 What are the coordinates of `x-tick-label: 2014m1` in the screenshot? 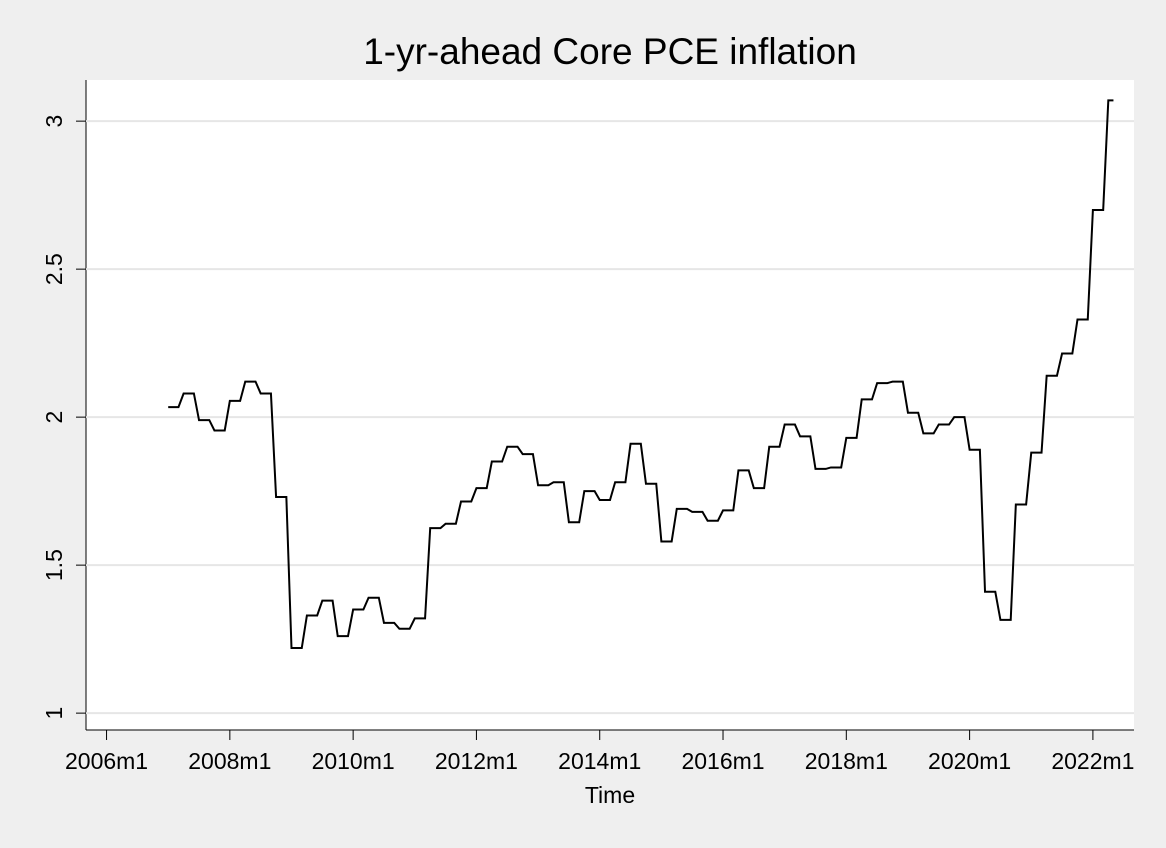 It's located at (599, 761).